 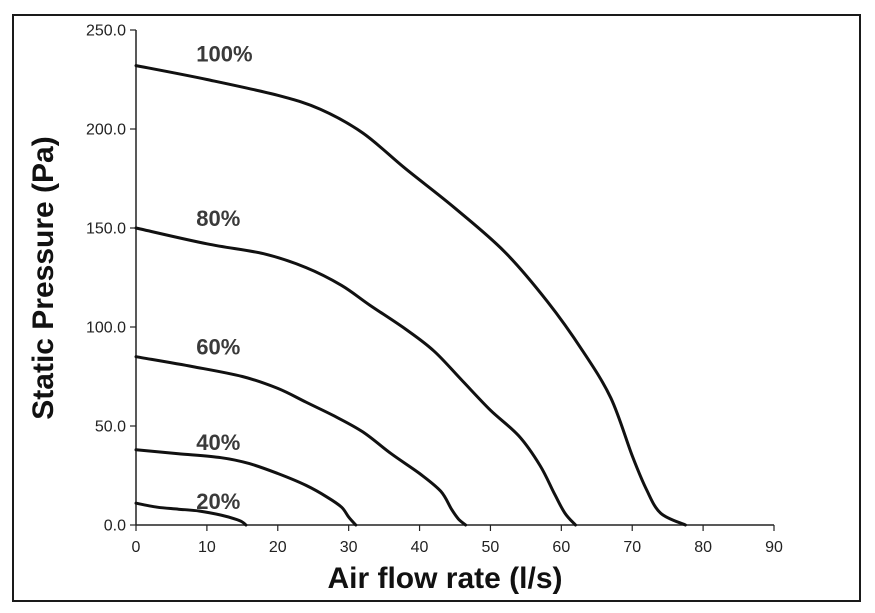 I want to click on x-tick-label: 80, so click(x=703, y=547).